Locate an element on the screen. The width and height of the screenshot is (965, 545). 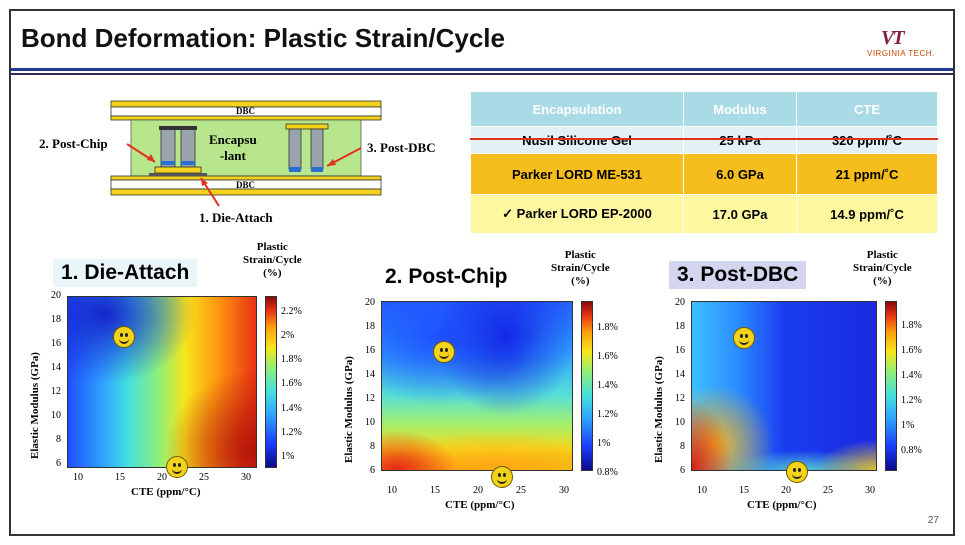
table-header: Modulus is located at coordinates (740, 109).